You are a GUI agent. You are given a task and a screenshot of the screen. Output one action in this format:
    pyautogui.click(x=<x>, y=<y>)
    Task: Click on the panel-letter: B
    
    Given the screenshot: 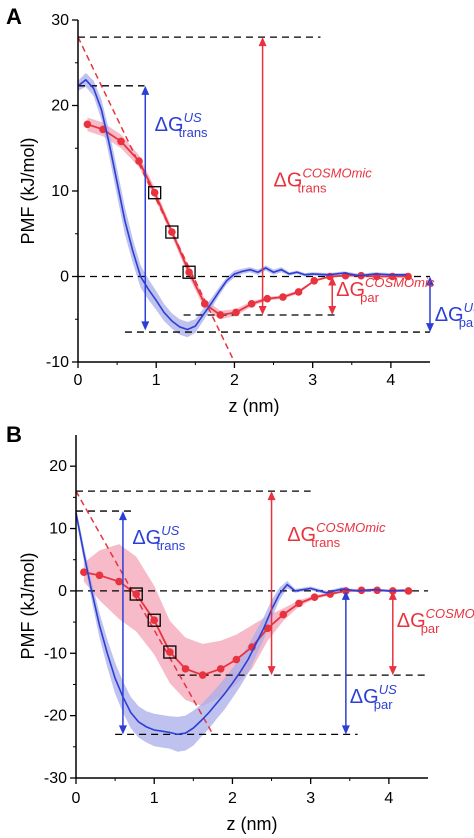 What is the action you would take?
    pyautogui.click(x=14, y=434)
    